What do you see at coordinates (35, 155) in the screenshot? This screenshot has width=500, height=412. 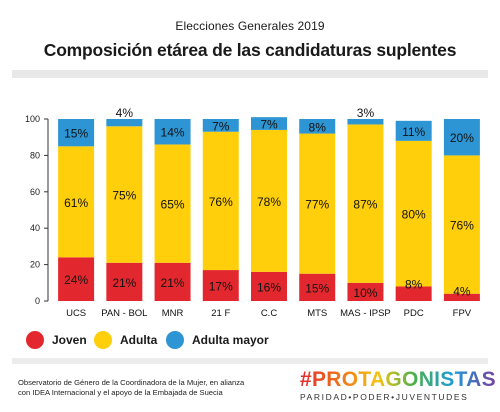 I see `y-tick-label: 80` at bounding box center [35, 155].